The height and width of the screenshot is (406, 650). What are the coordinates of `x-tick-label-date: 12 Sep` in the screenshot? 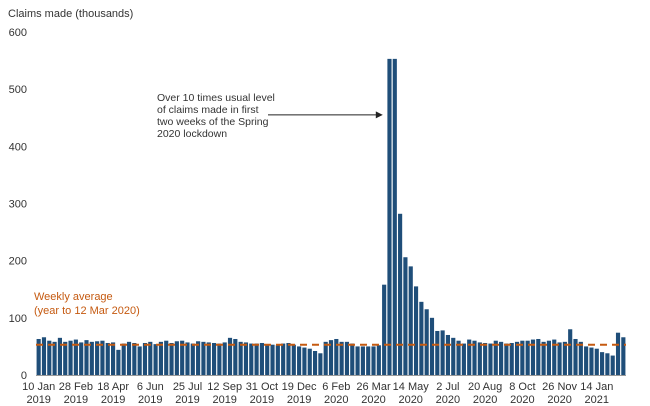 It's located at (224, 387).